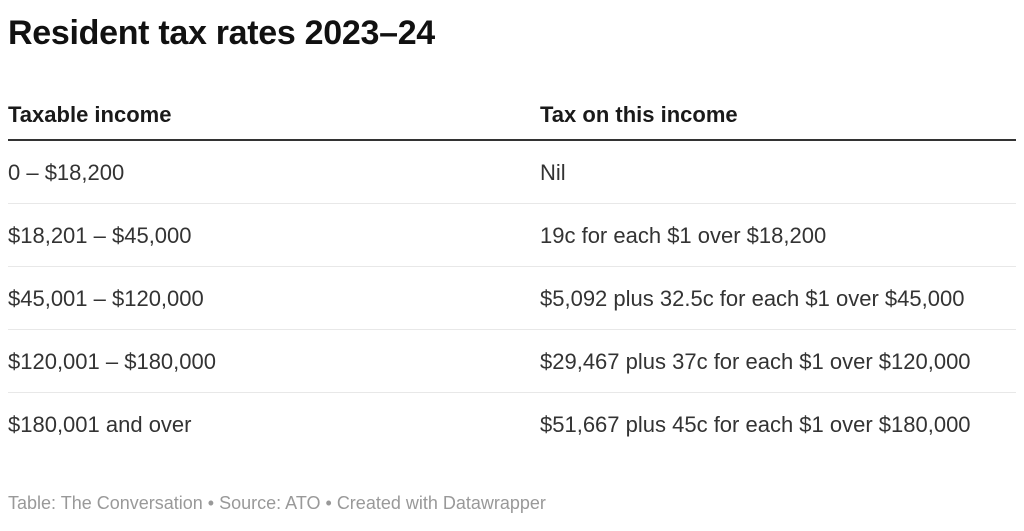  I want to click on page-title: Resident tax rates 2023–24, so click(221, 33).